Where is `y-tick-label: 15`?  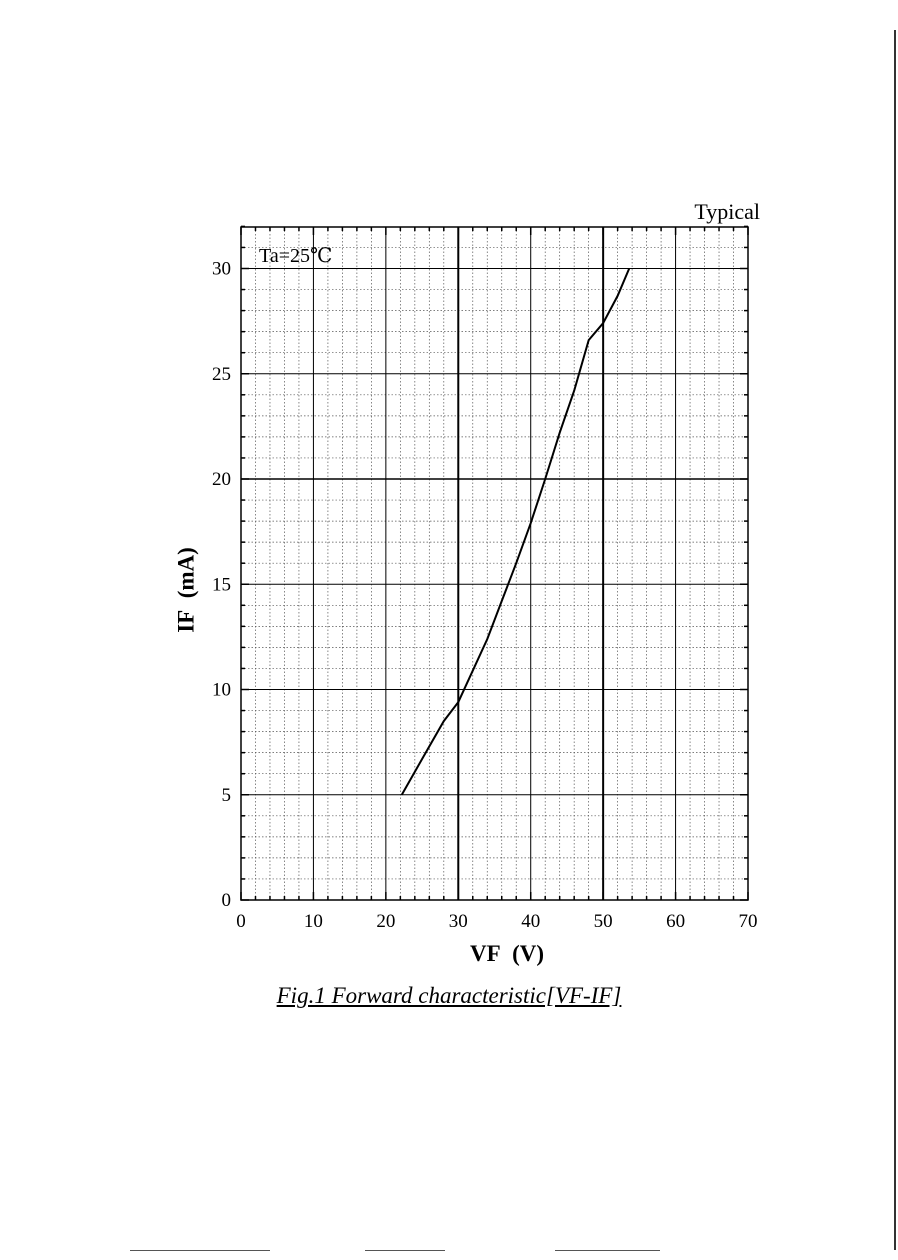 y-tick-label: 15 is located at coordinates (221, 584).